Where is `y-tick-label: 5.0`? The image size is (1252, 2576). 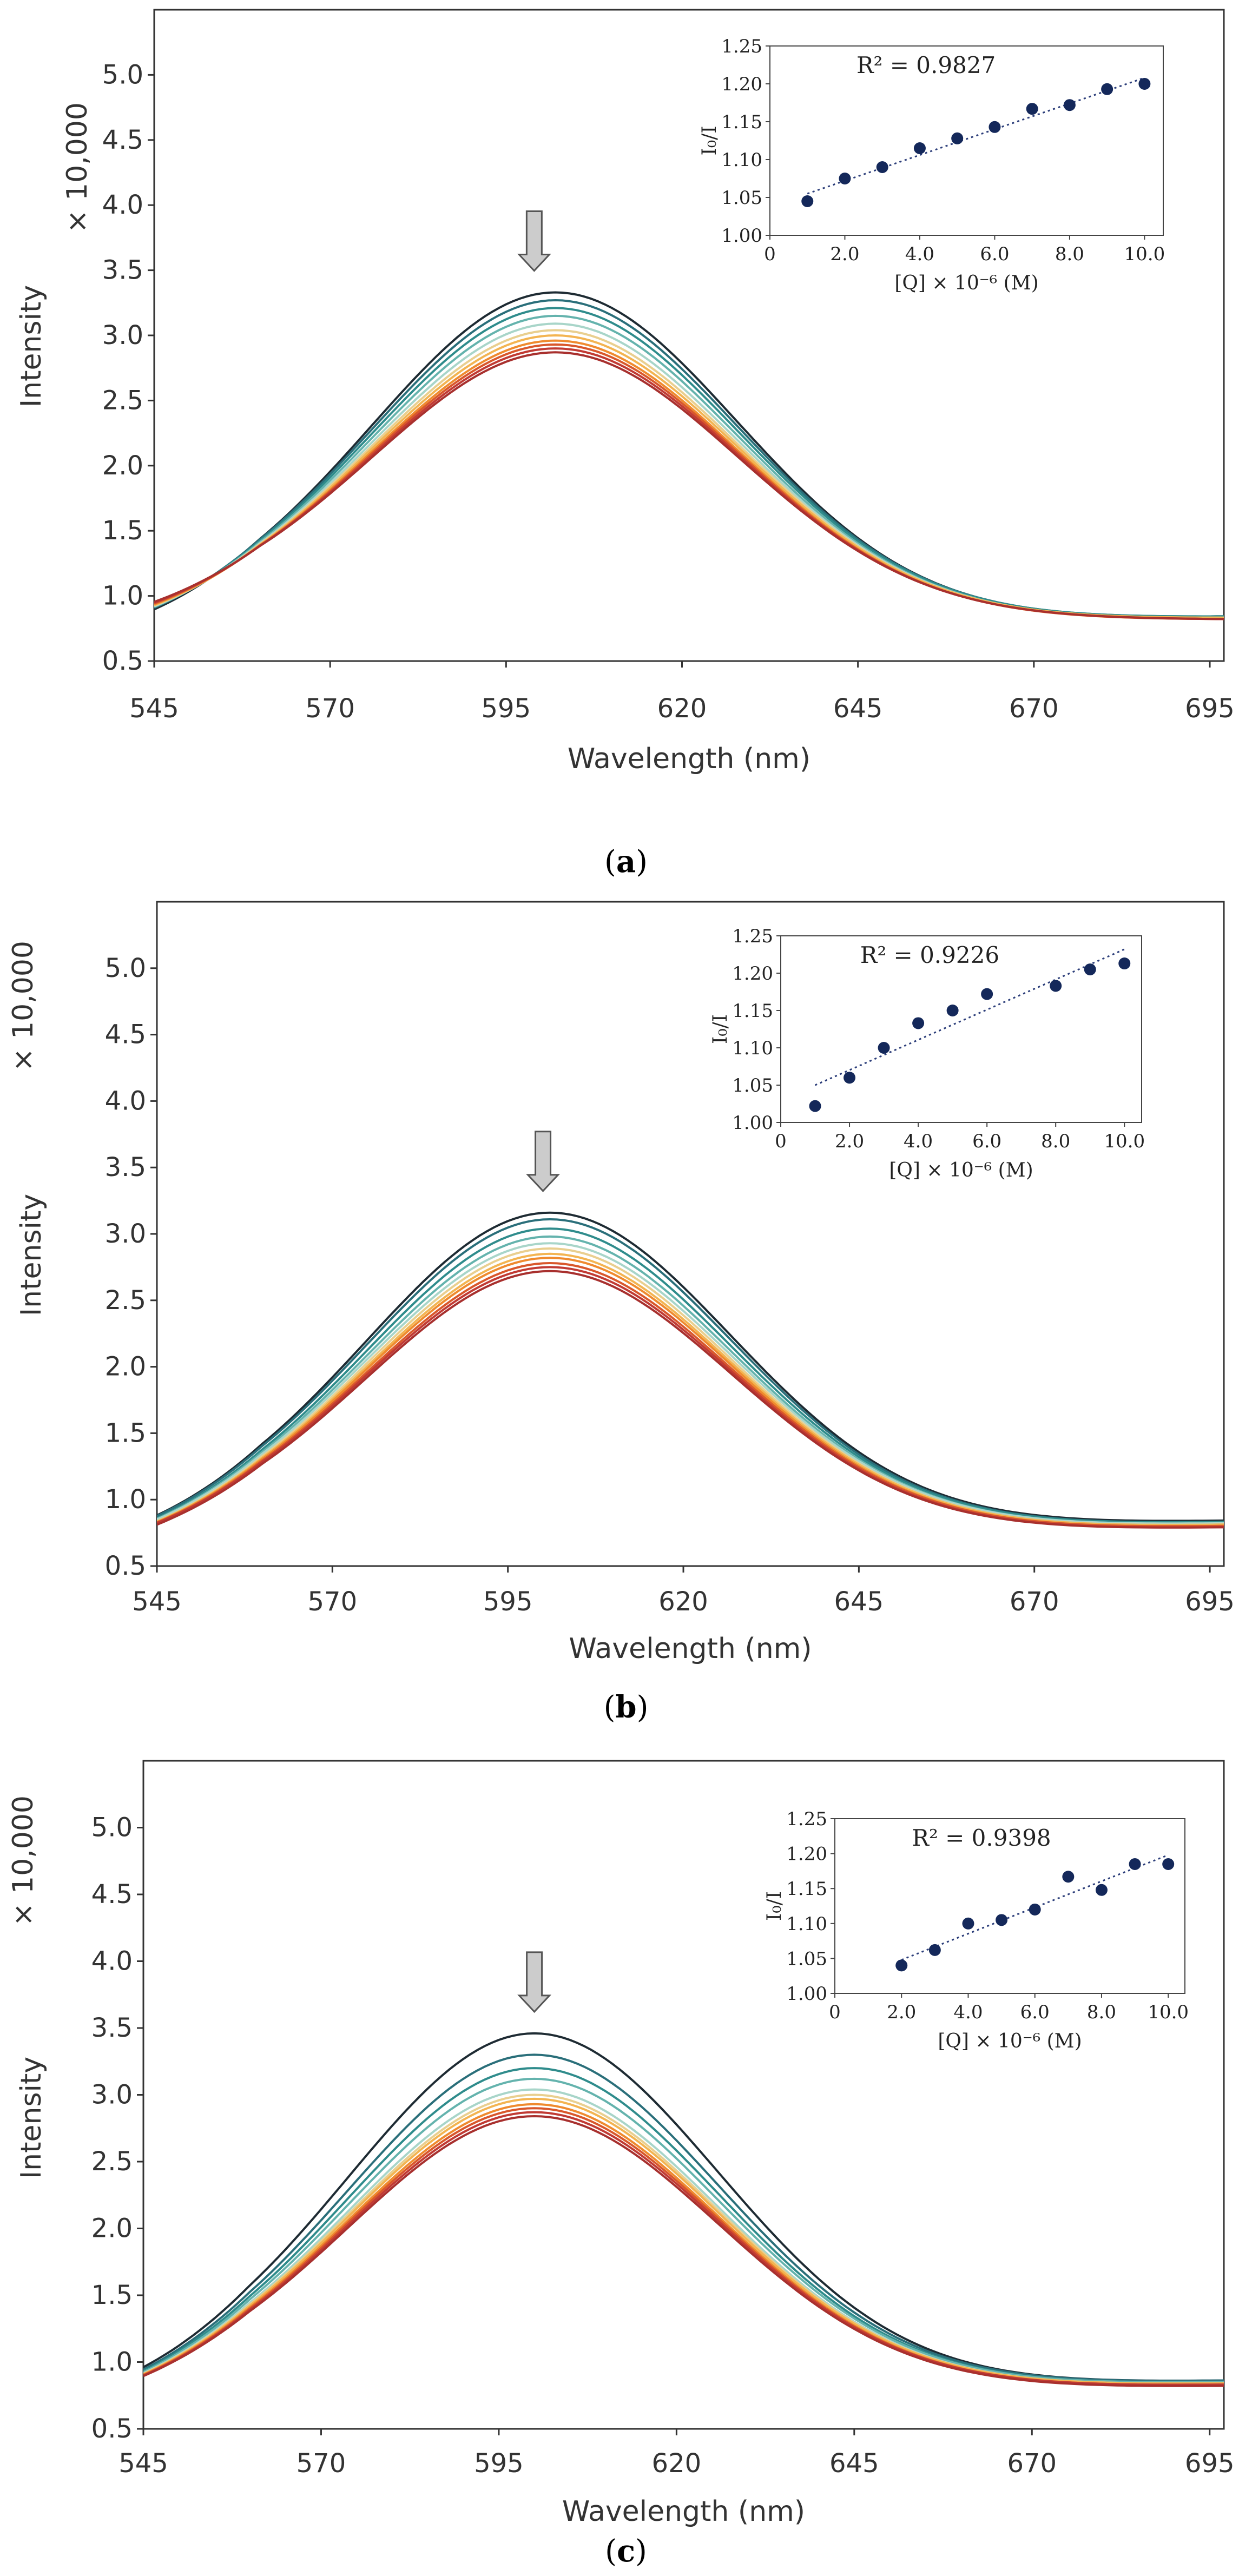 y-tick-label: 5.0 is located at coordinates (125, 968).